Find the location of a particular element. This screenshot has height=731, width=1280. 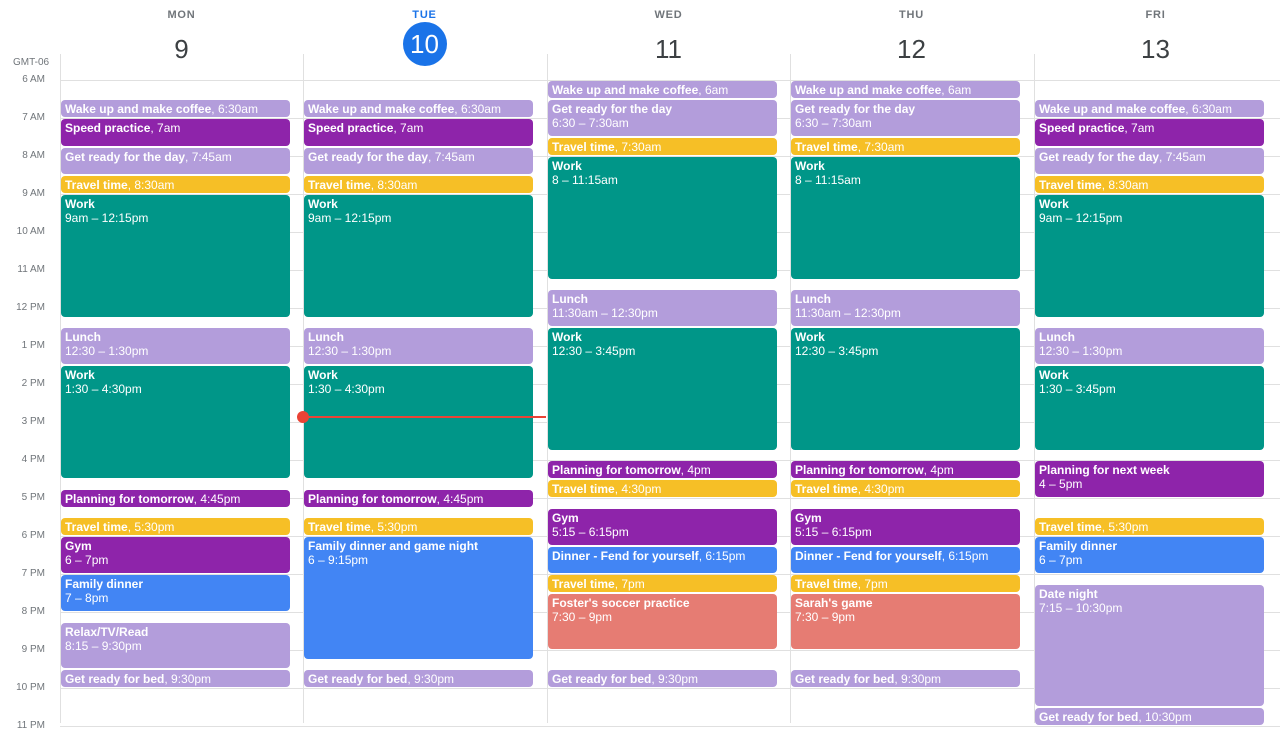

calendar-event: Relax/TV/Read 8:15 – 9:30pm is located at coordinates (175, 645).